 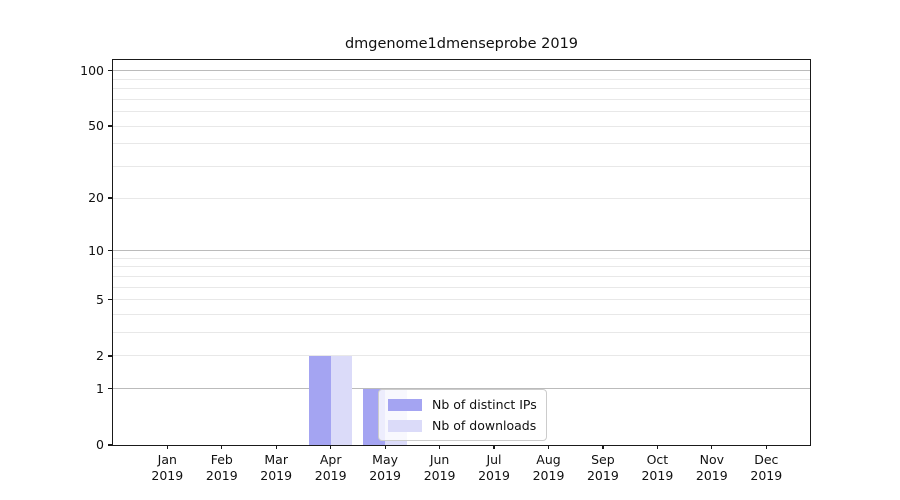 I want to click on x-tick-label-jan: Jan 2019, so click(x=167, y=467).